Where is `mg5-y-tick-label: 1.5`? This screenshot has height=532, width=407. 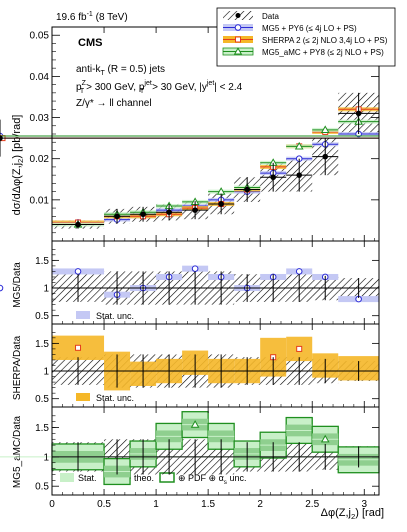 mg5-y-tick-label: 1.5 is located at coordinates (42, 261).